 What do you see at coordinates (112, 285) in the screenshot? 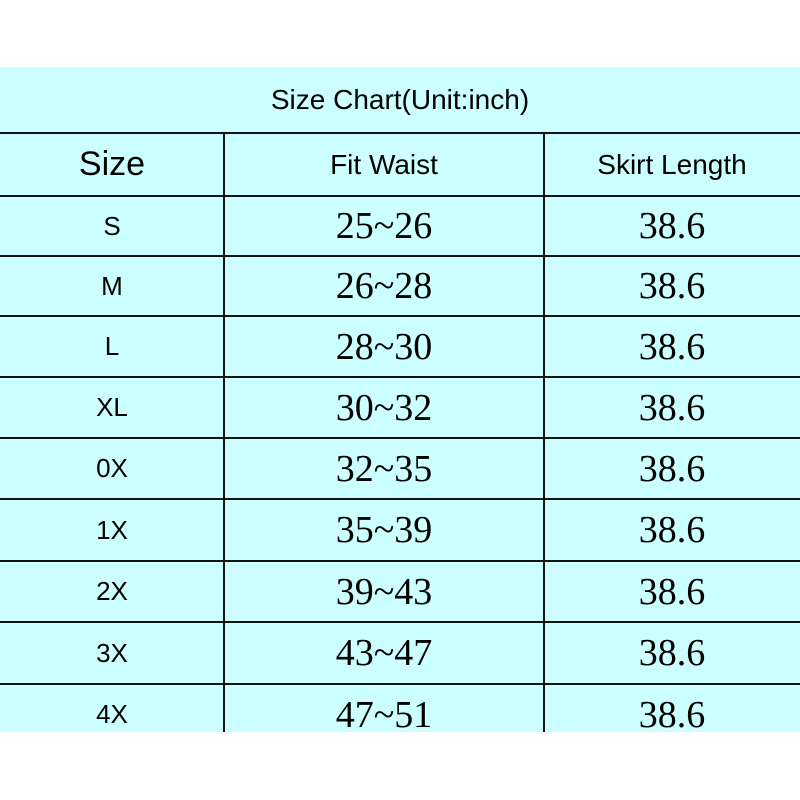
I see `cell-size: M` at bounding box center [112, 285].